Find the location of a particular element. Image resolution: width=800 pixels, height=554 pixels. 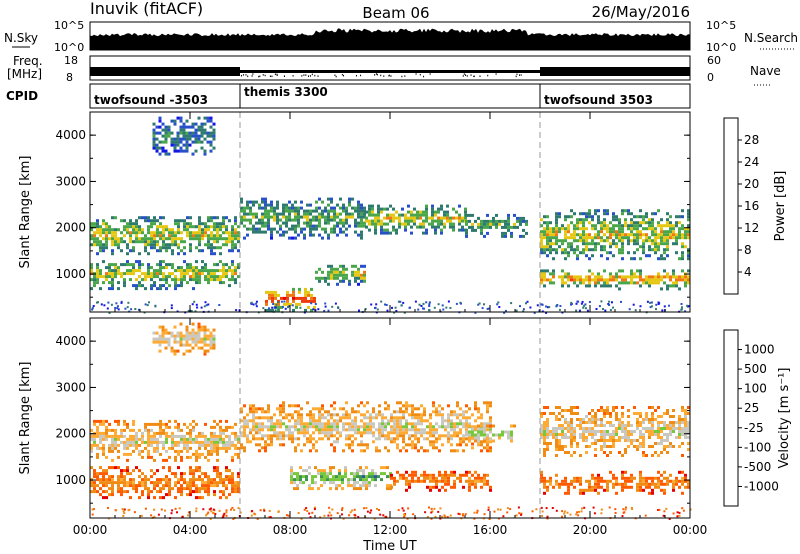

freq-label-line1: Freq. is located at coordinates (28, 61).